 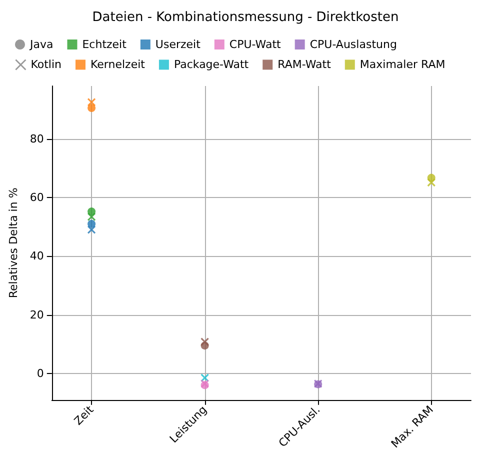 I want to click on y-axis-title: Relatives Delta in %, so click(x=13, y=243).